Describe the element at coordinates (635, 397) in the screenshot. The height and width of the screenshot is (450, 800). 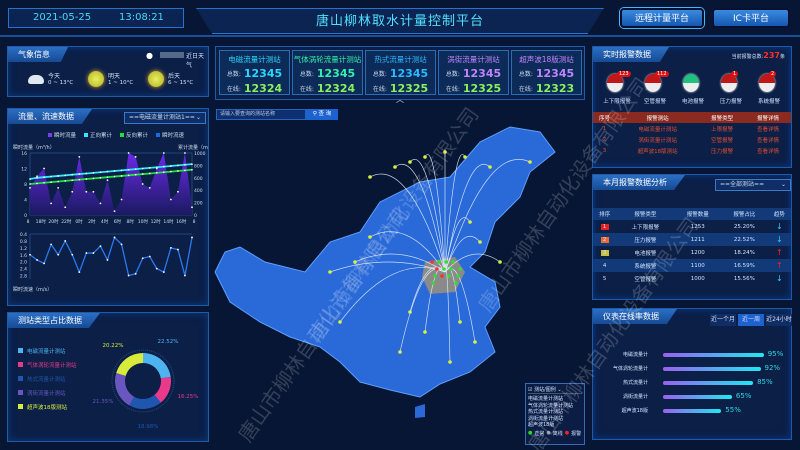
I see `bar-label: 涡街流量计` at that location.